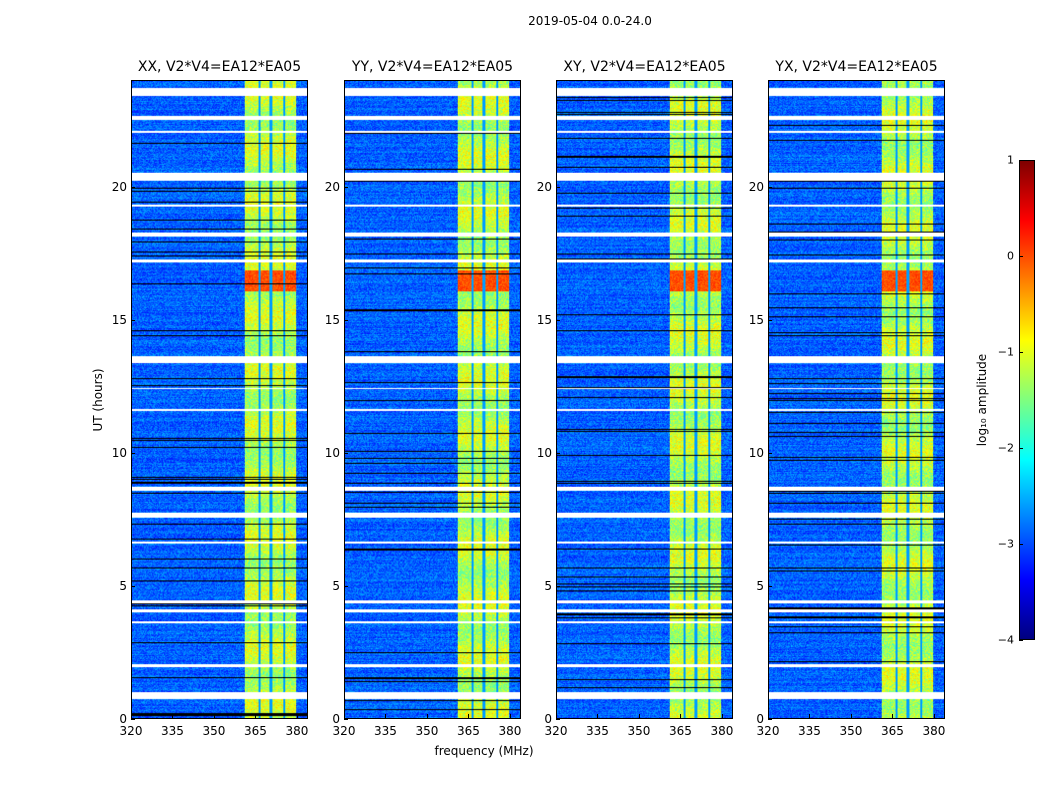 The height and width of the screenshot is (800, 1050). What do you see at coordinates (1010, 256) in the screenshot?
I see `colorbar-tick-label: 0` at bounding box center [1010, 256].